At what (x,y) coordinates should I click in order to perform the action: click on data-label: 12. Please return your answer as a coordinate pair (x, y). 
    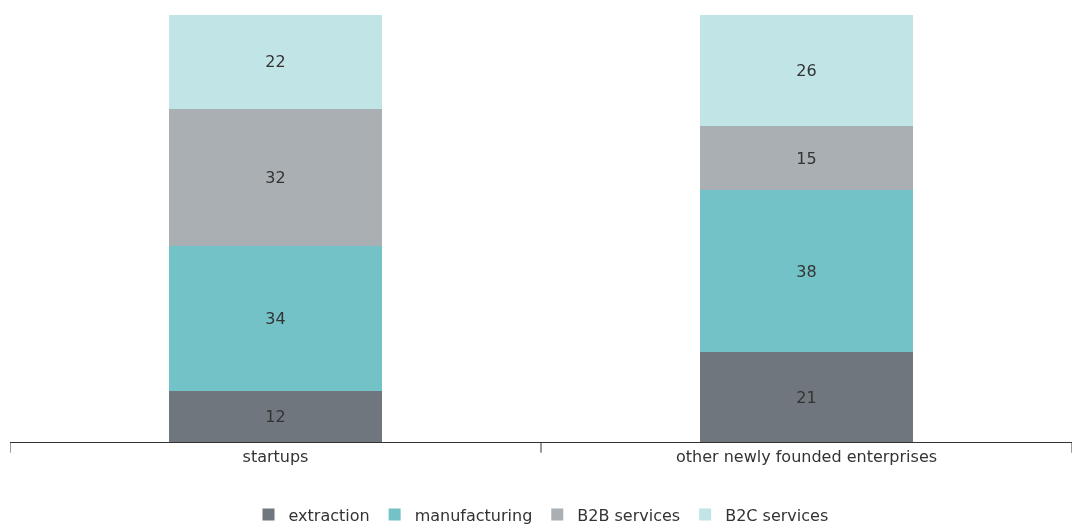
    Looking at the image, I should click on (275, 416).